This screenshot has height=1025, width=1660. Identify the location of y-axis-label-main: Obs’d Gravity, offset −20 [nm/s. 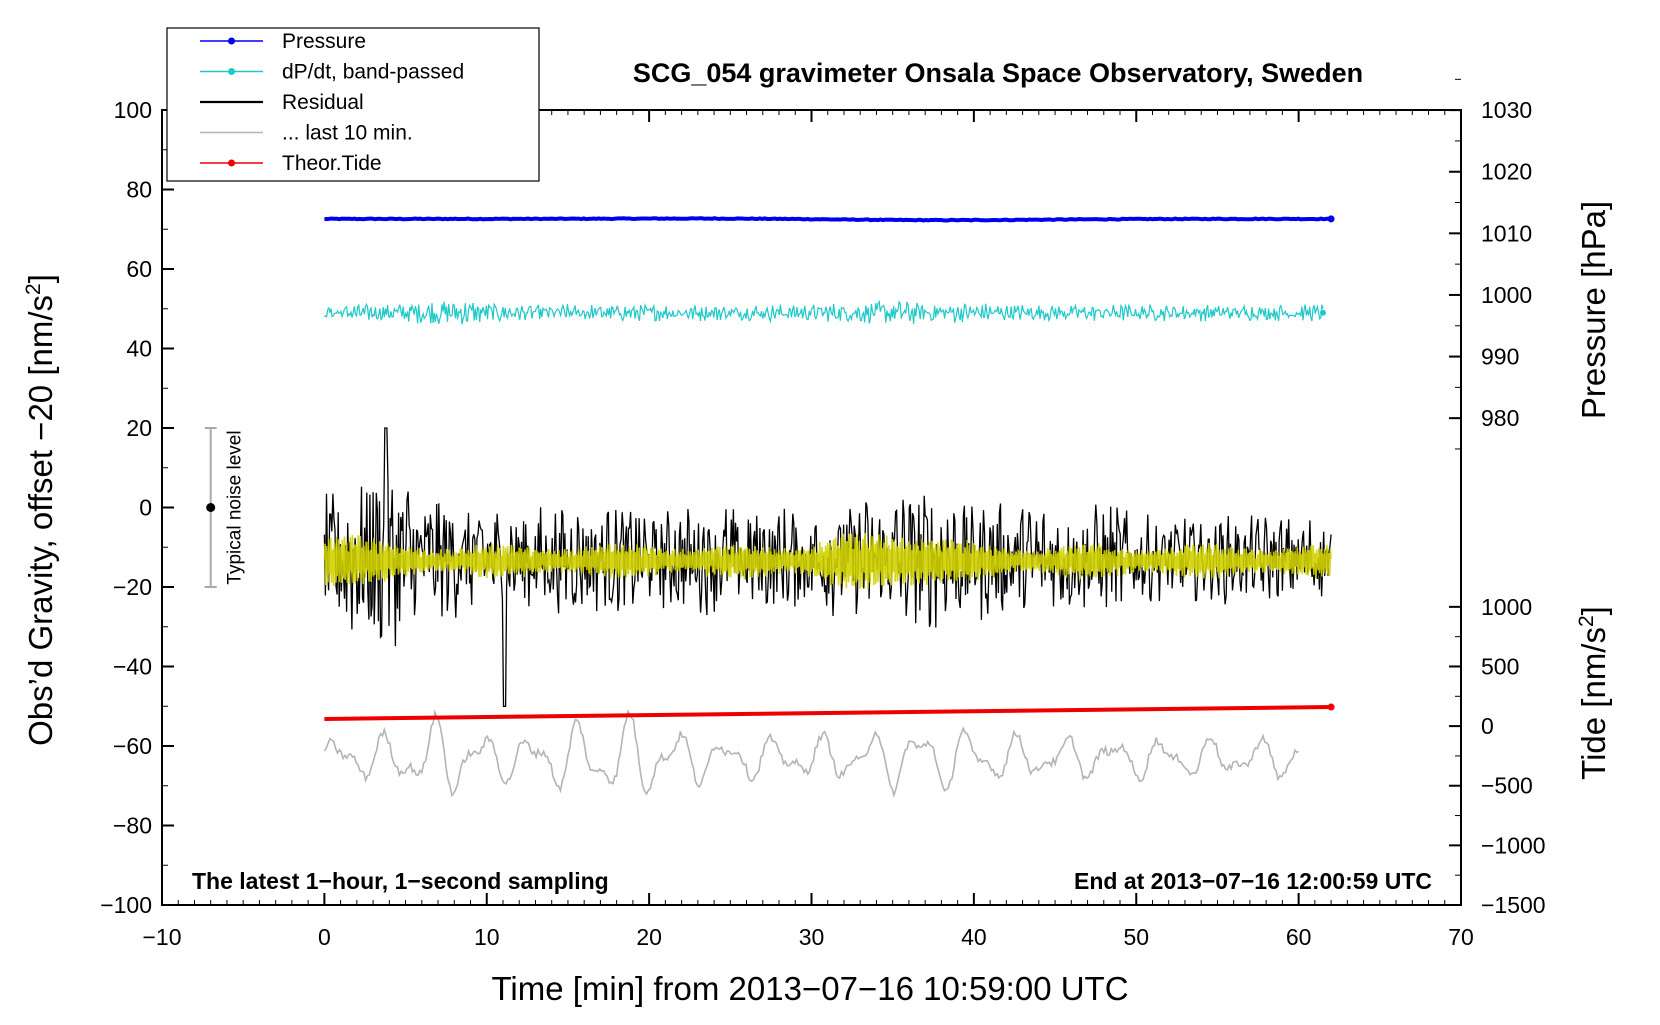
(40, 520).